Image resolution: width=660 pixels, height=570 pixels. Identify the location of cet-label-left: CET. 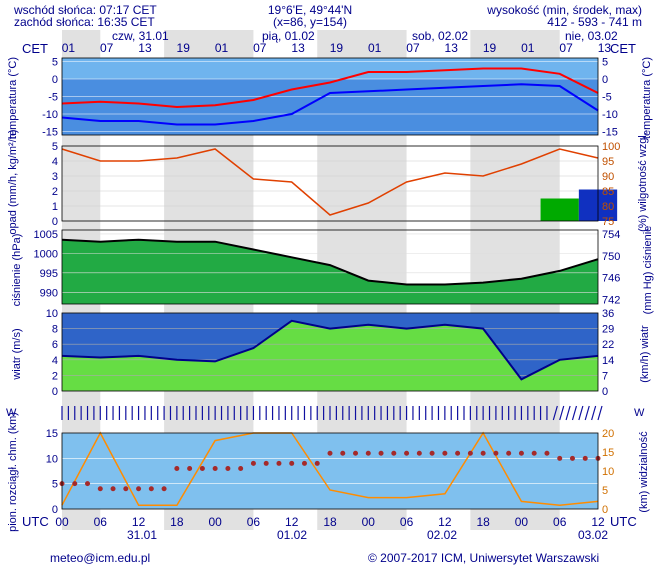
(35, 48).